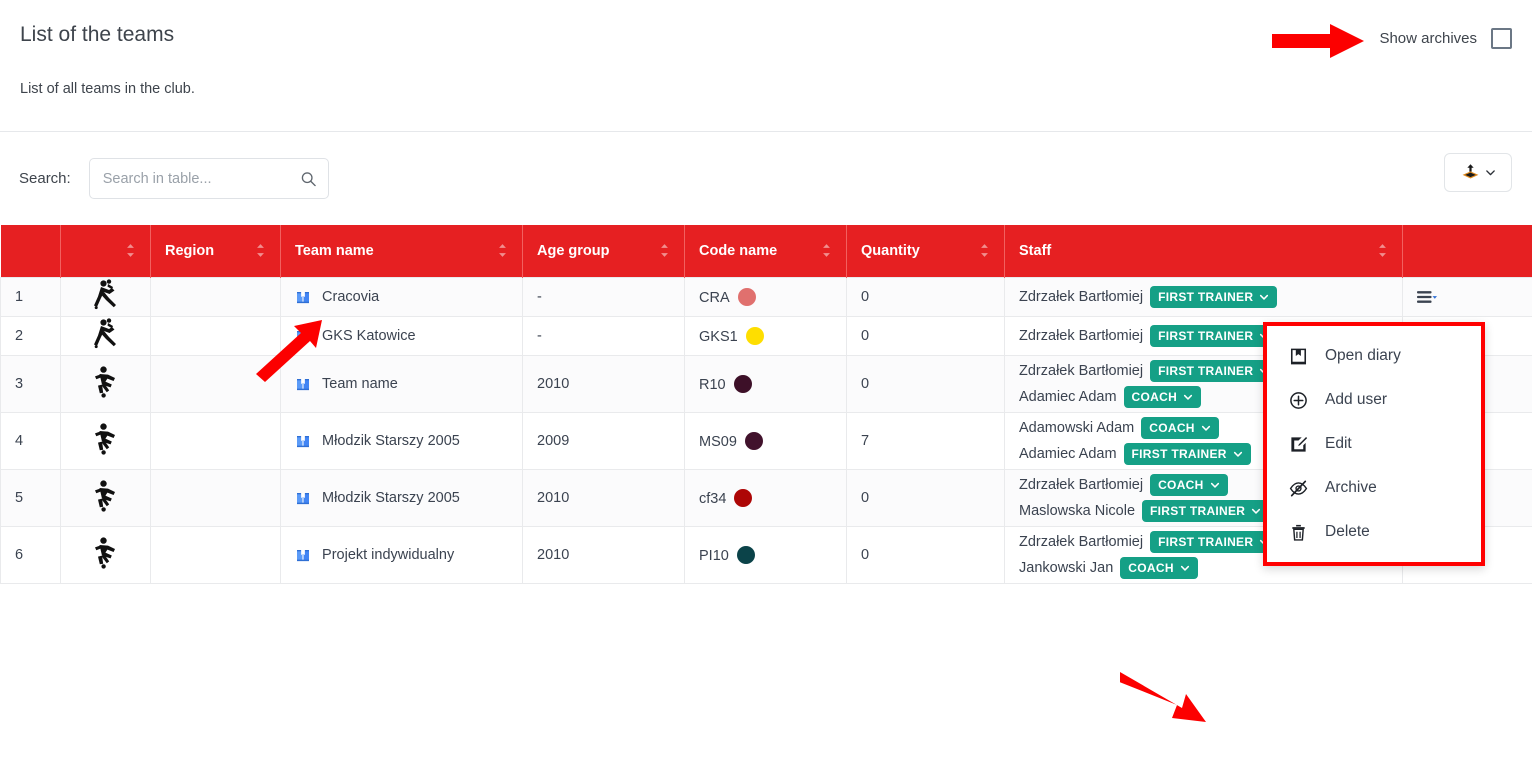 This screenshot has width=1532, height=757. What do you see at coordinates (1203, 251) in the screenshot?
I see `col-staff: Staff` at bounding box center [1203, 251].